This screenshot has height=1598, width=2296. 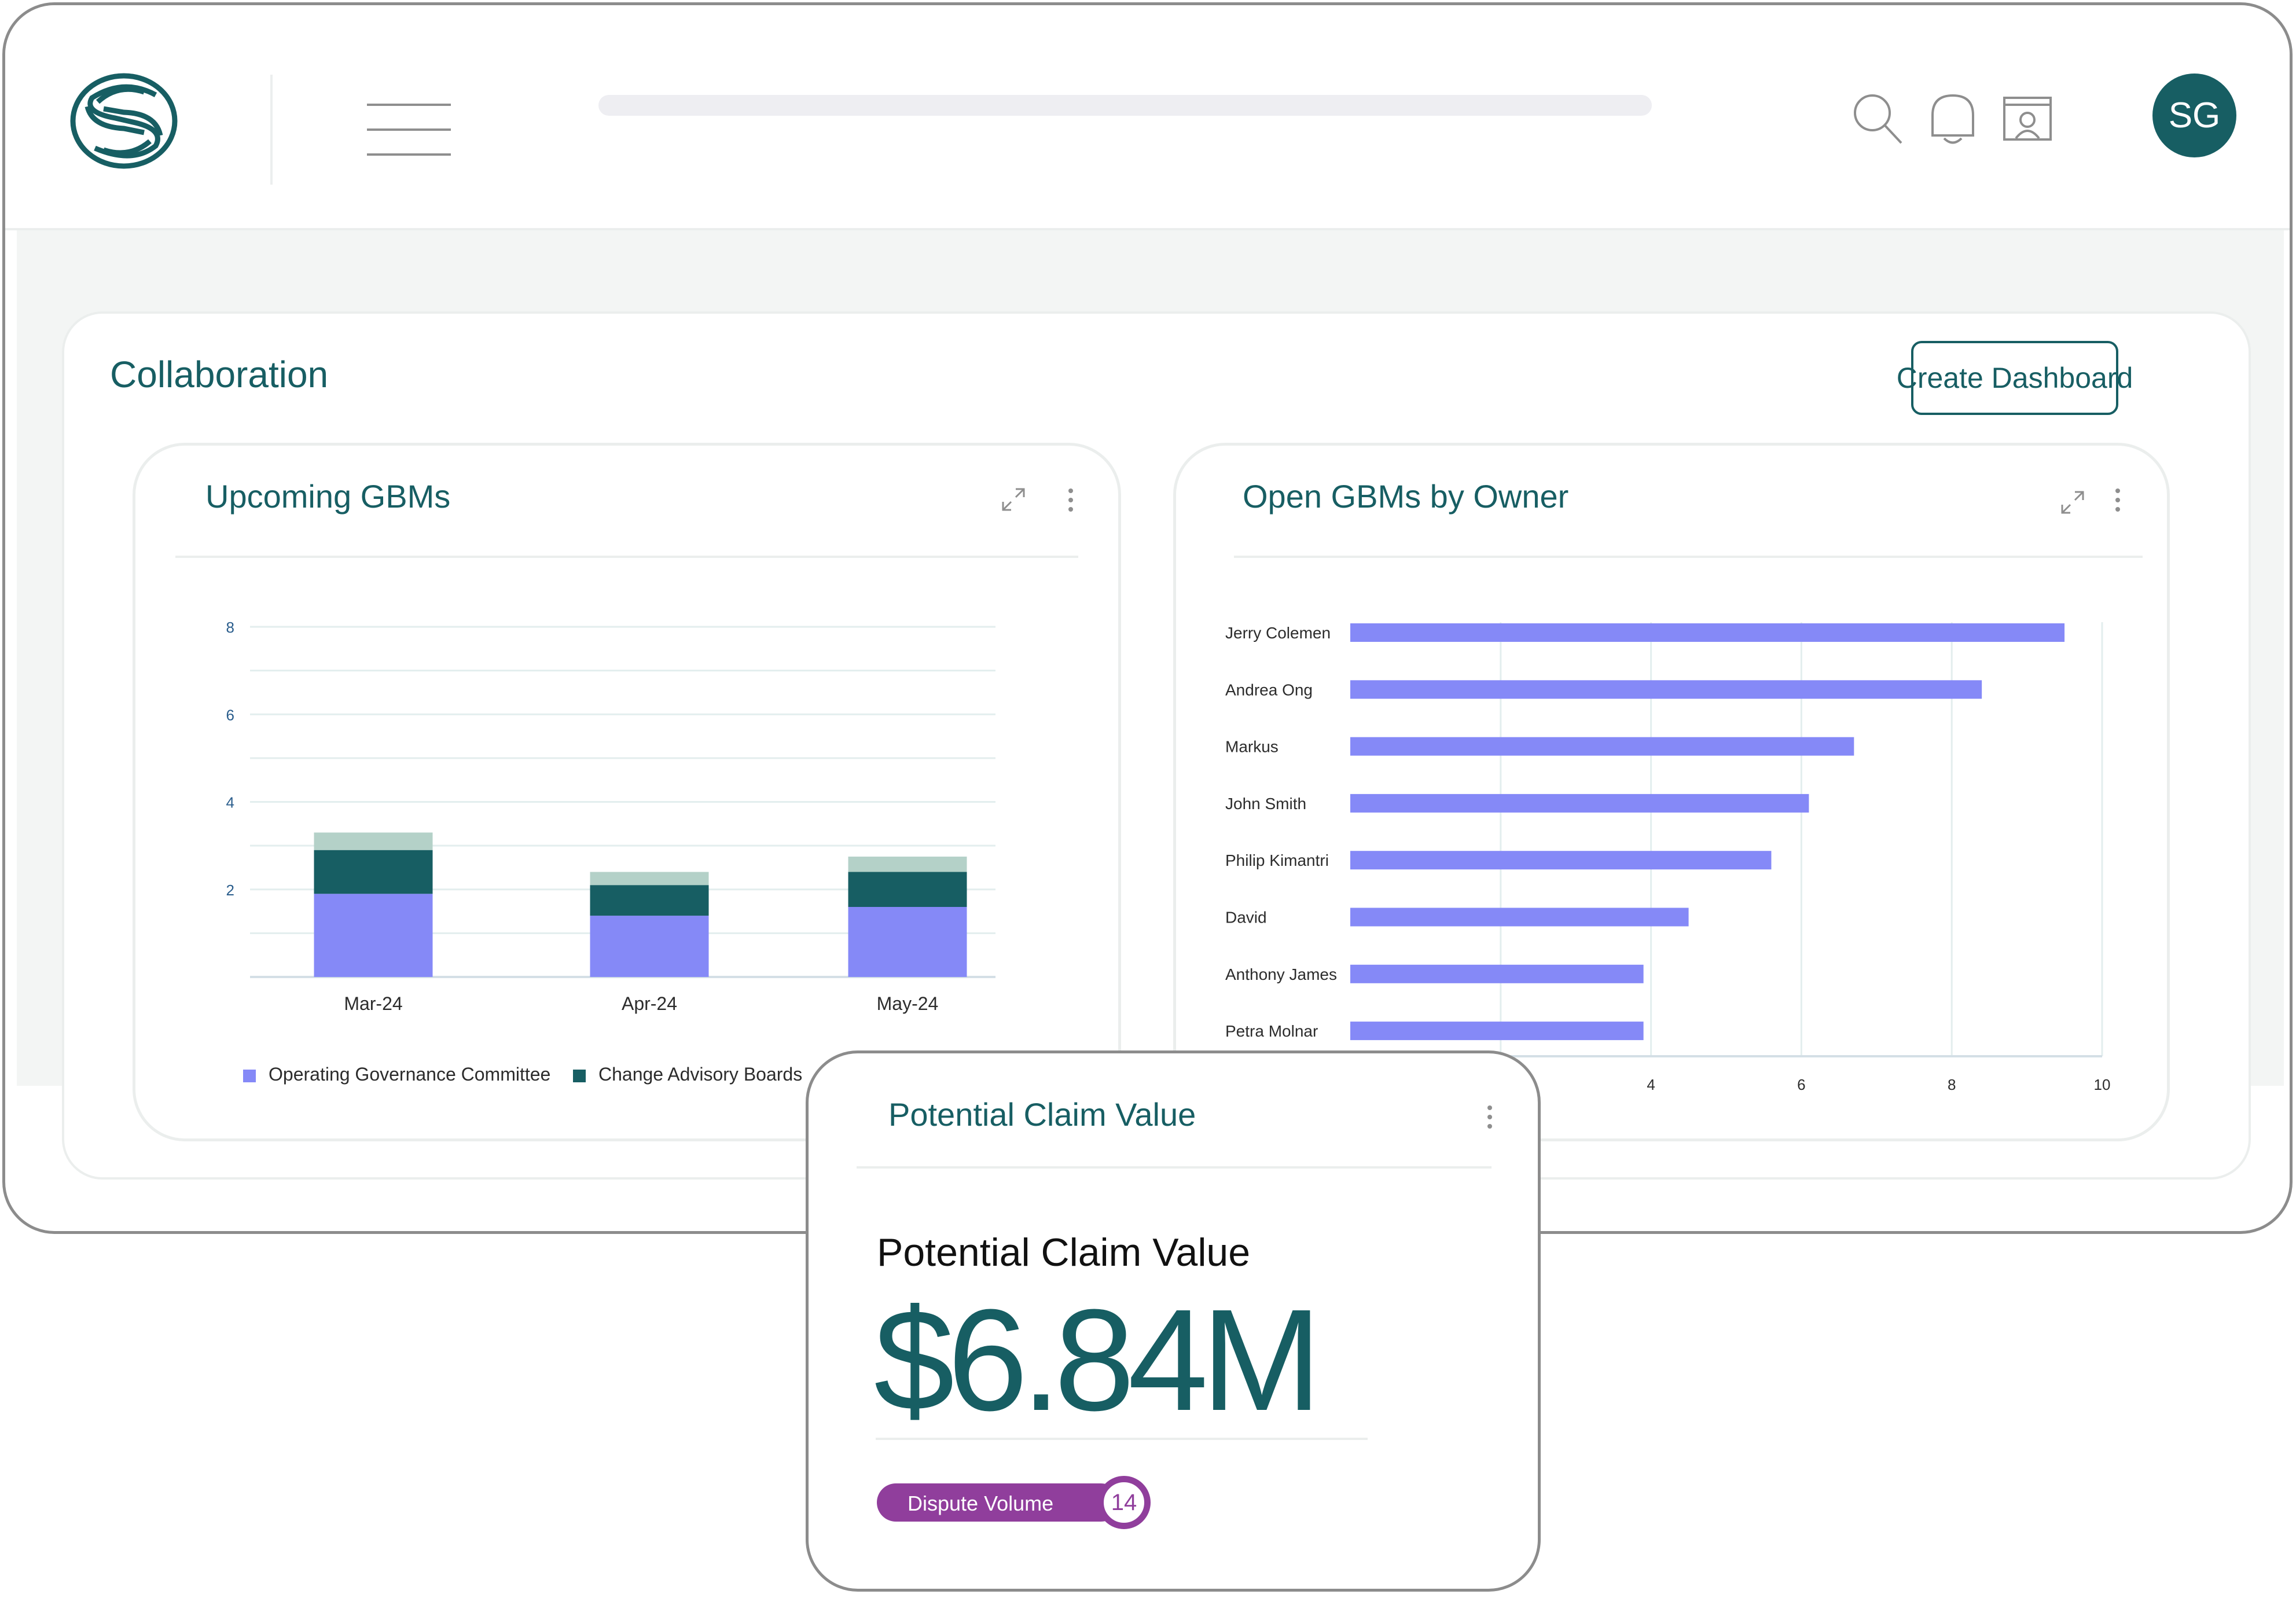 I want to click on x-tick-label: Mar-24, so click(x=373, y=1003).